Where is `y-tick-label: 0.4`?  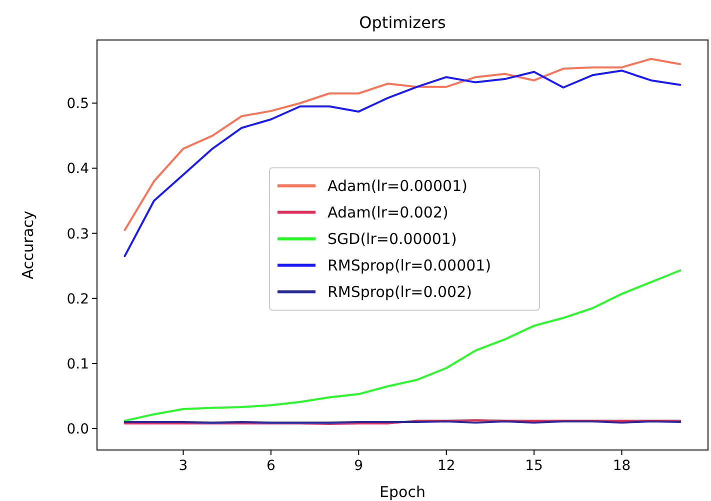
y-tick-label: 0.4 is located at coordinates (78, 169).